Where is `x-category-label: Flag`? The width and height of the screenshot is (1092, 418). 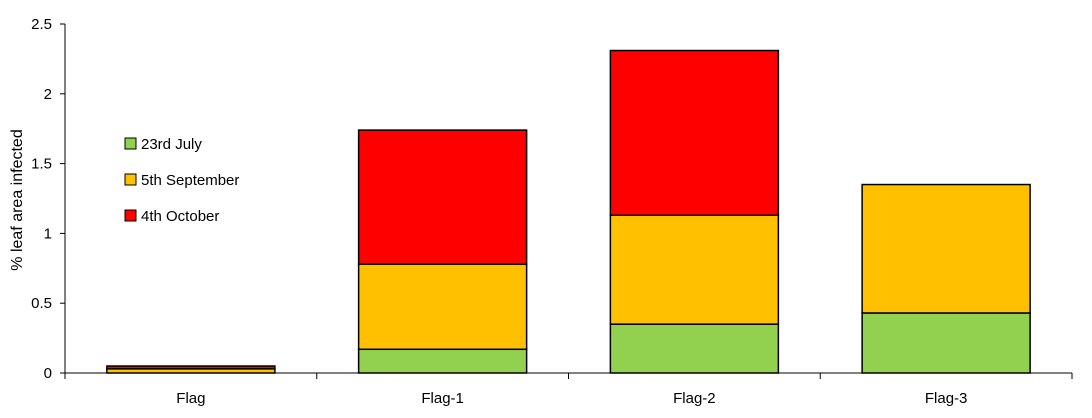 x-category-label: Flag is located at coordinates (190, 398).